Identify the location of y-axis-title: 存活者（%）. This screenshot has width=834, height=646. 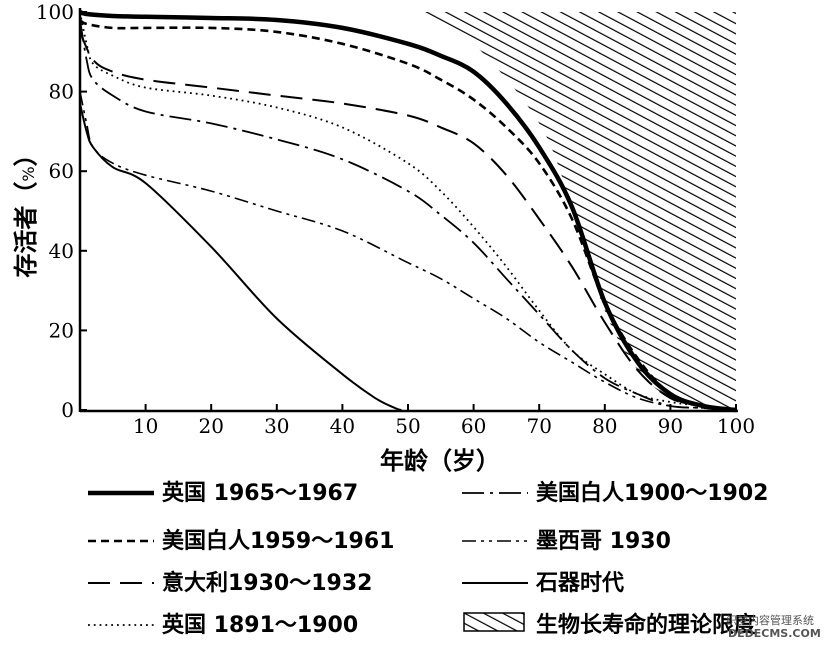
(26, 209).